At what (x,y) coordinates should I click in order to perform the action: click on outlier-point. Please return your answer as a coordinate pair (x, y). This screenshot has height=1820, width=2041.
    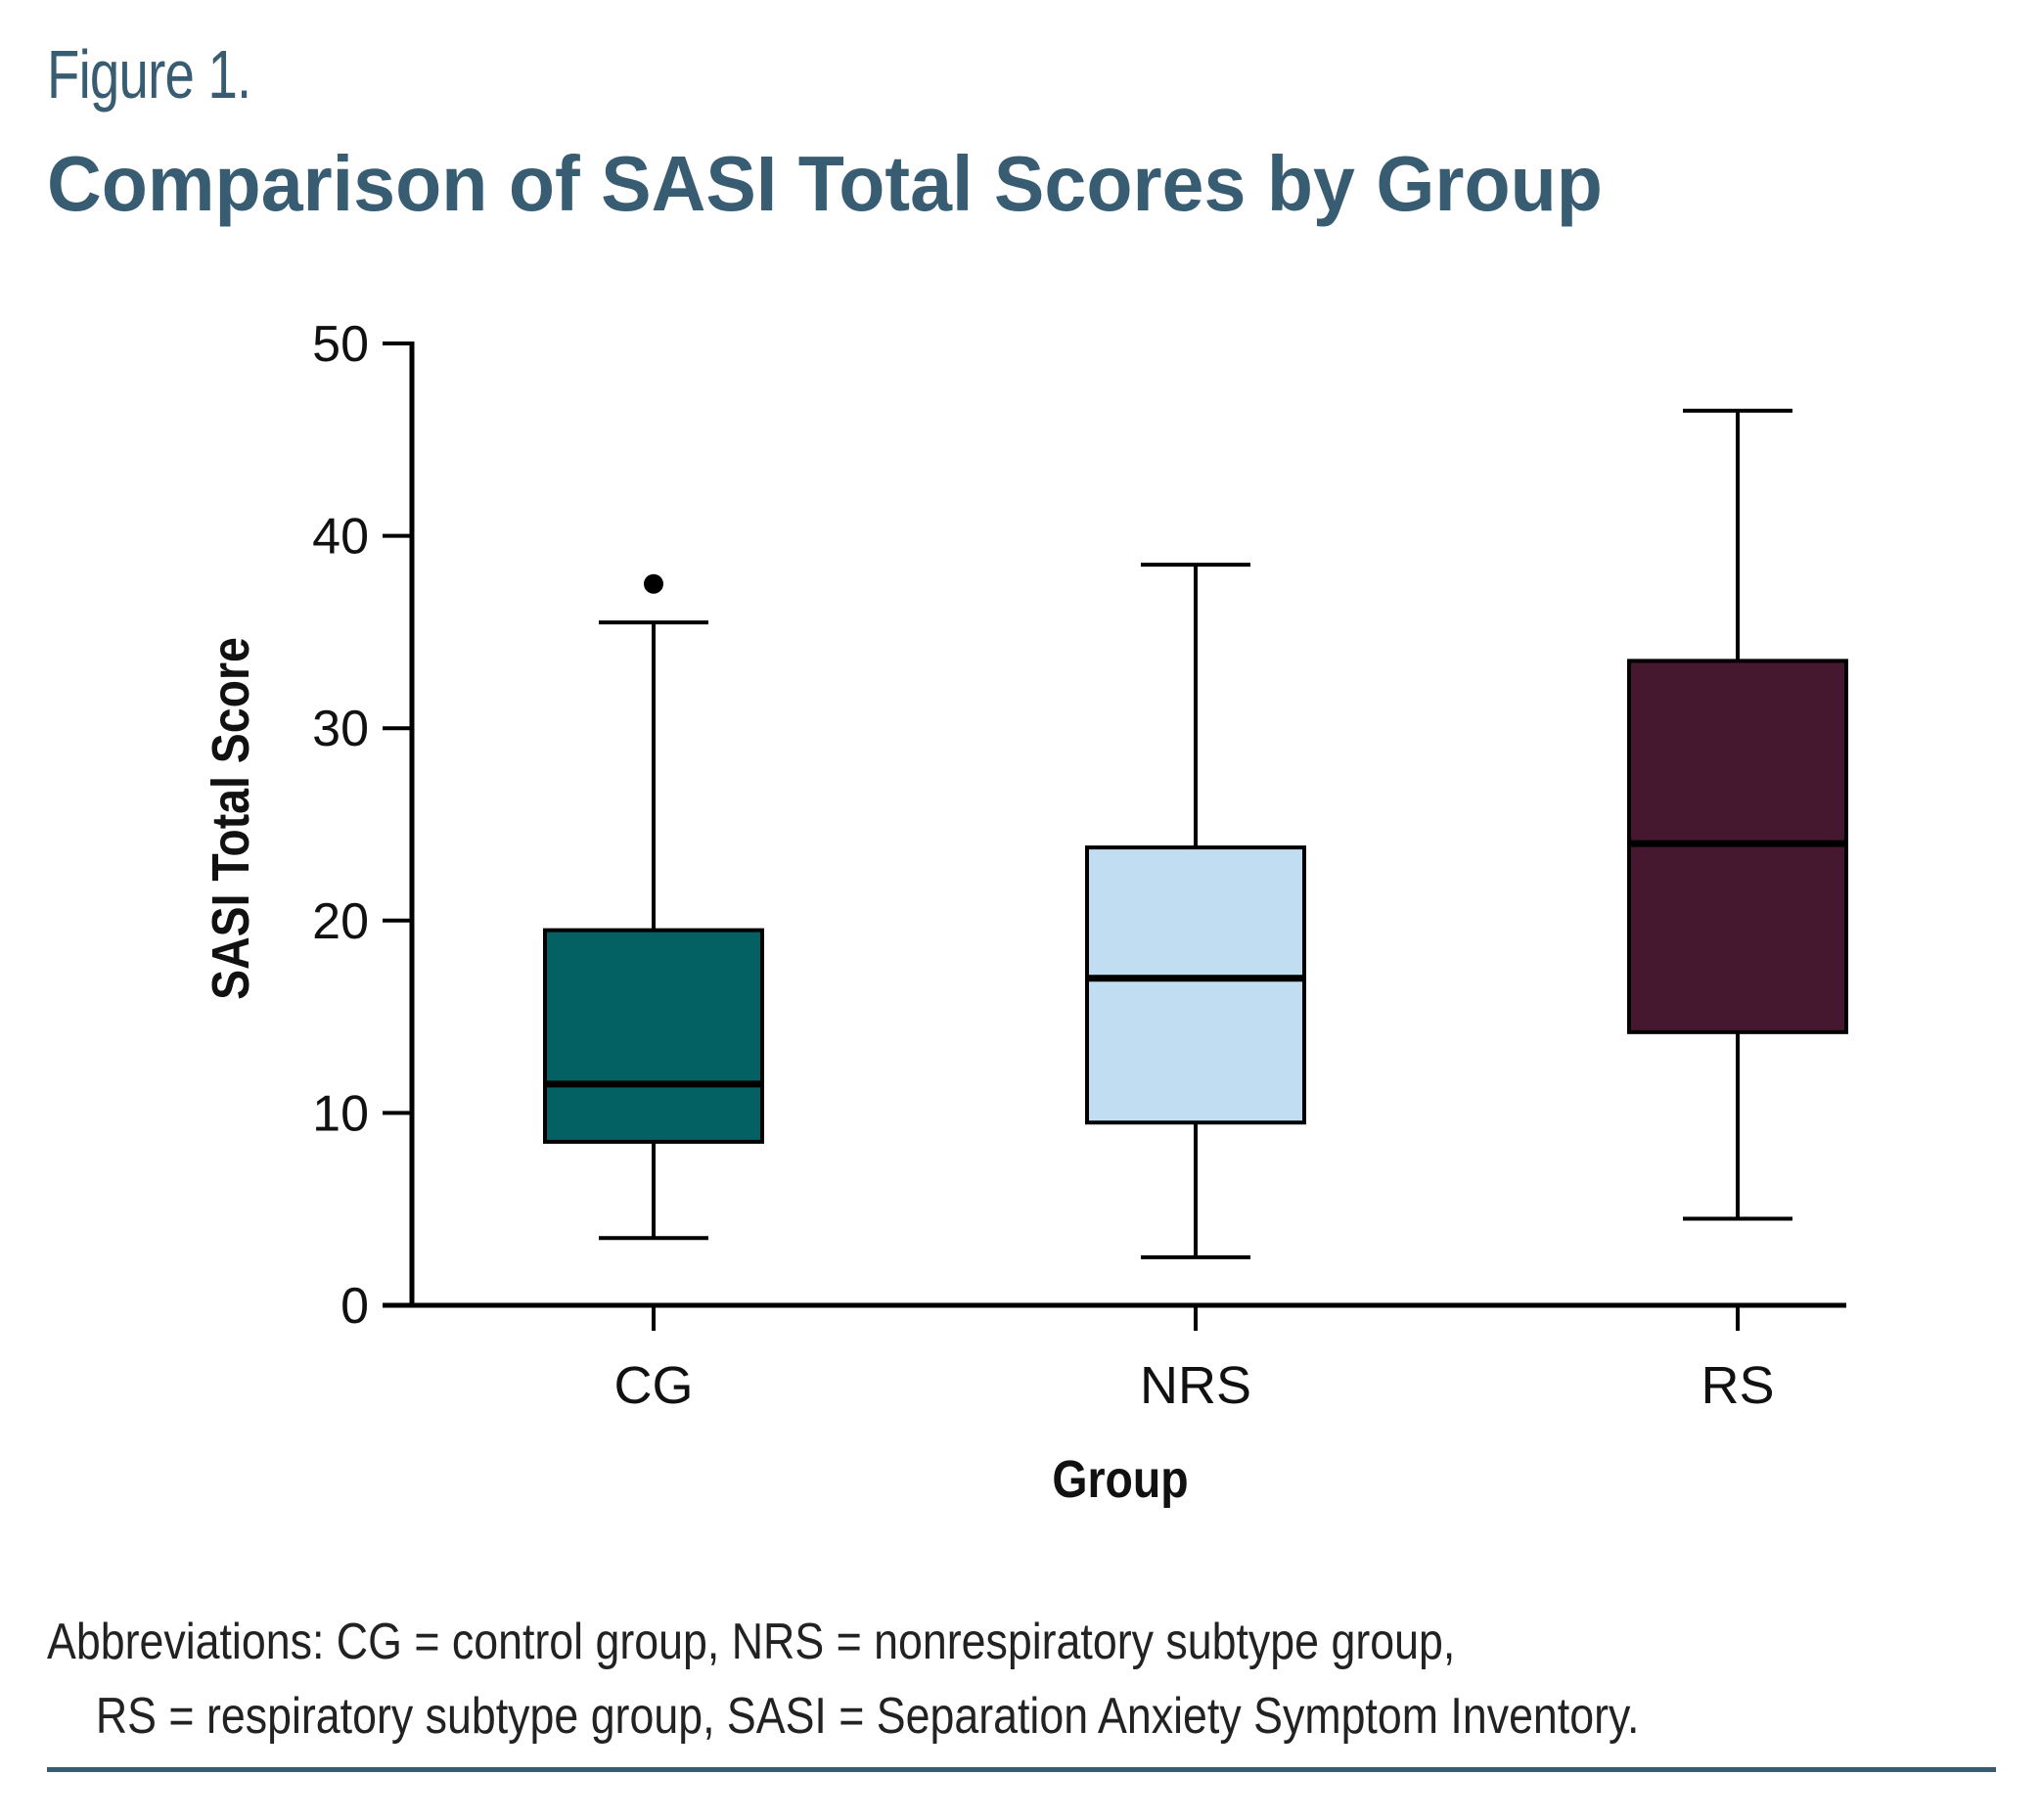
    Looking at the image, I should click on (654, 583).